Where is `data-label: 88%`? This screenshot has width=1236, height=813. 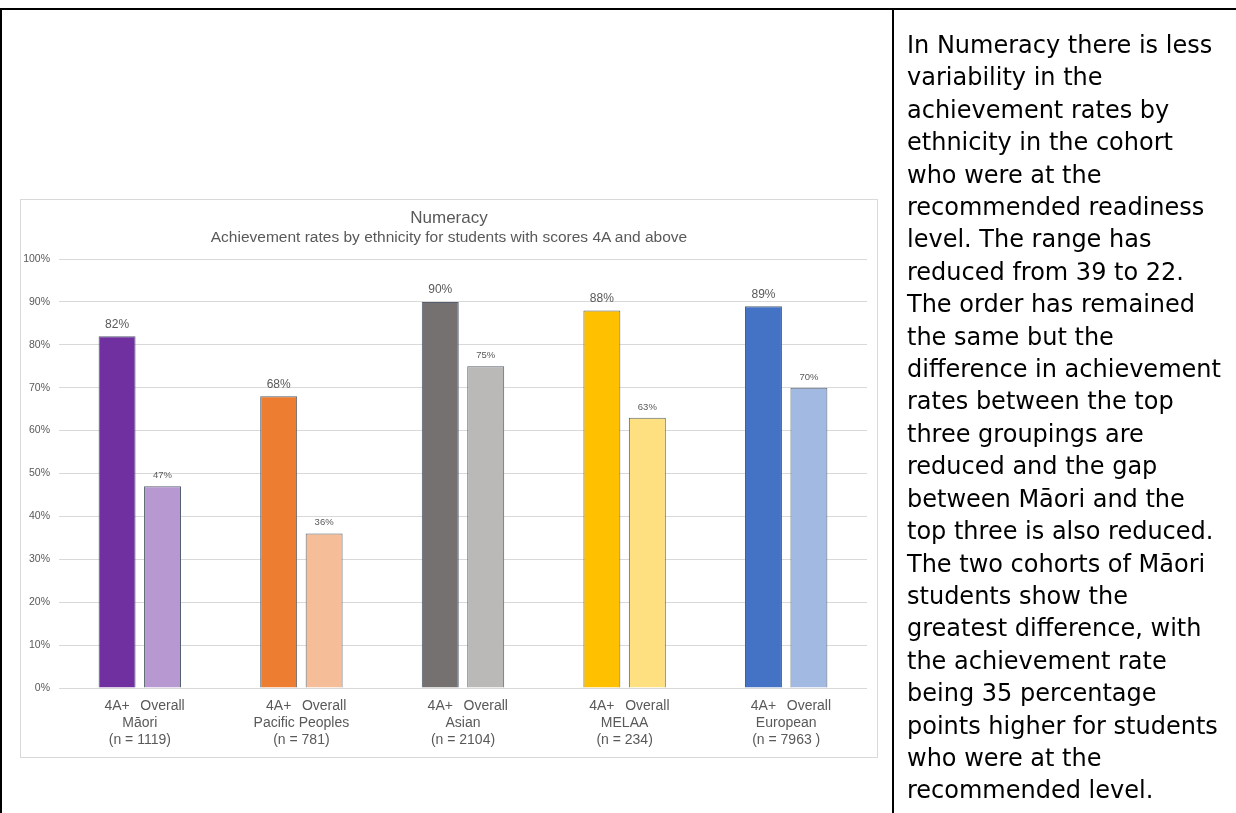
data-label: 88% is located at coordinates (602, 297).